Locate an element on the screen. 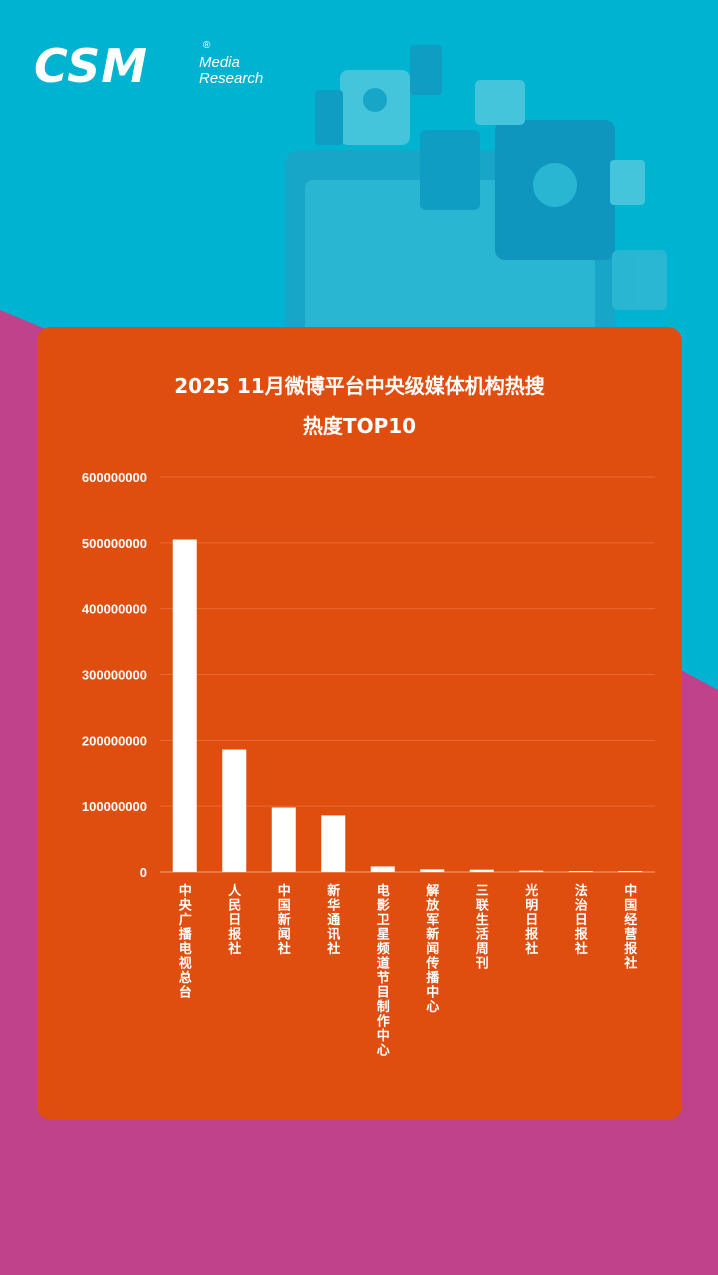 The image size is (718, 1275). x-category-label: 光明日报社 is located at coordinates (531, 920).